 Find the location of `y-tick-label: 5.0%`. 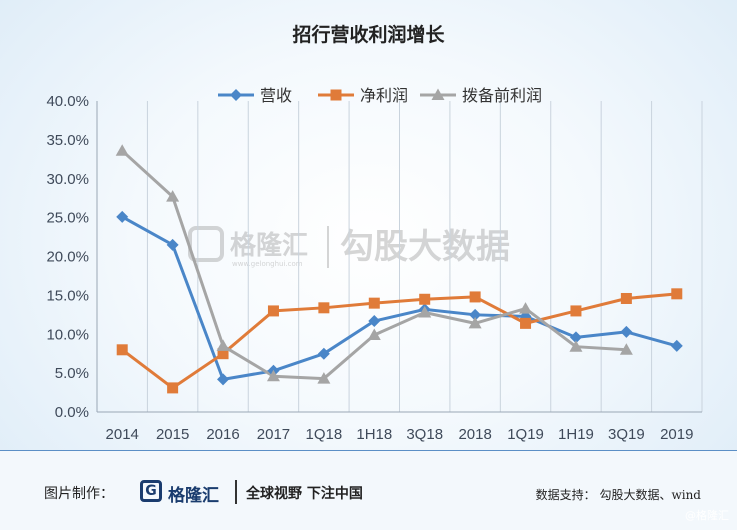

y-tick-label: 5.0% is located at coordinates (72, 373).